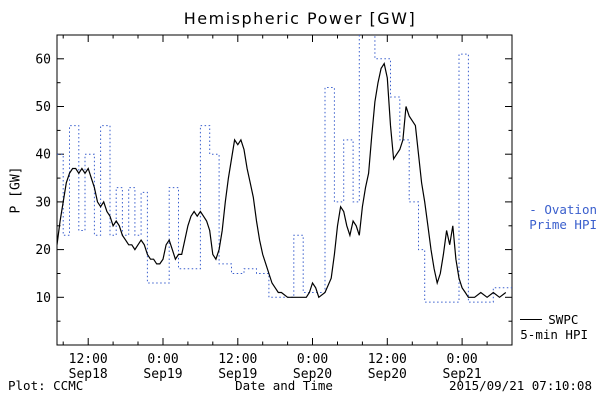 The width and height of the screenshot is (600, 400). I want to click on svg-text: 20, so click(43, 250).